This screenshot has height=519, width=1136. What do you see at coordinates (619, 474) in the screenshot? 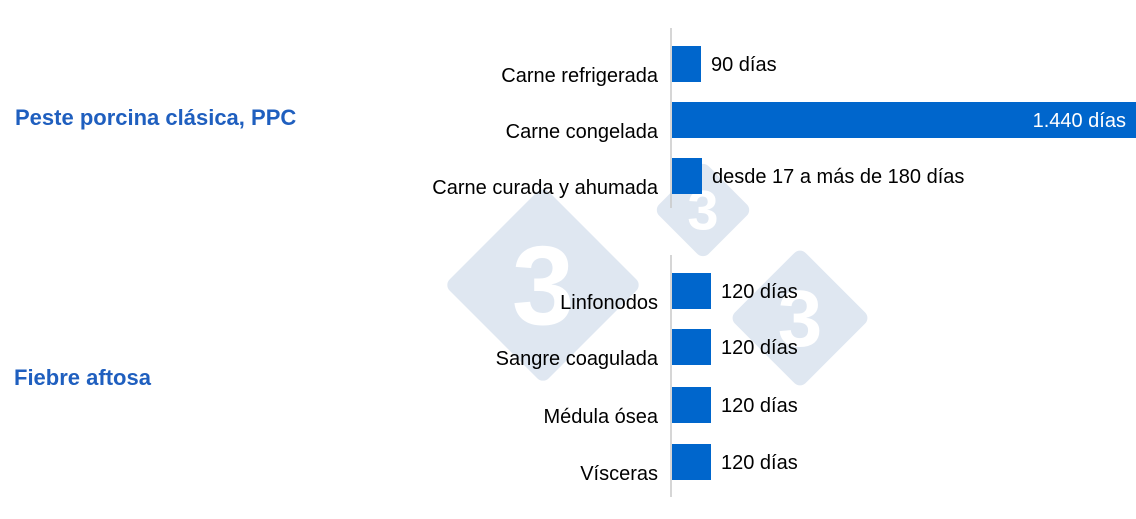
I see `category-label: Vísceras` at bounding box center [619, 474].